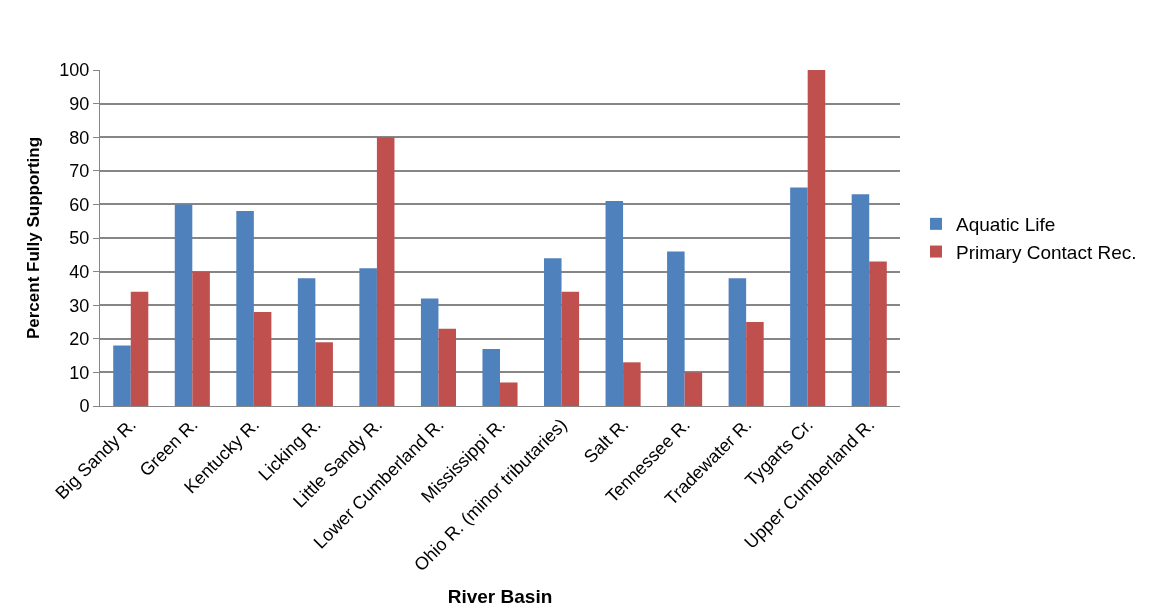 Image resolution: width=1154 pixels, height=616 pixels. What do you see at coordinates (79, 137) in the screenshot?
I see `y-tick-label: 80` at bounding box center [79, 137].